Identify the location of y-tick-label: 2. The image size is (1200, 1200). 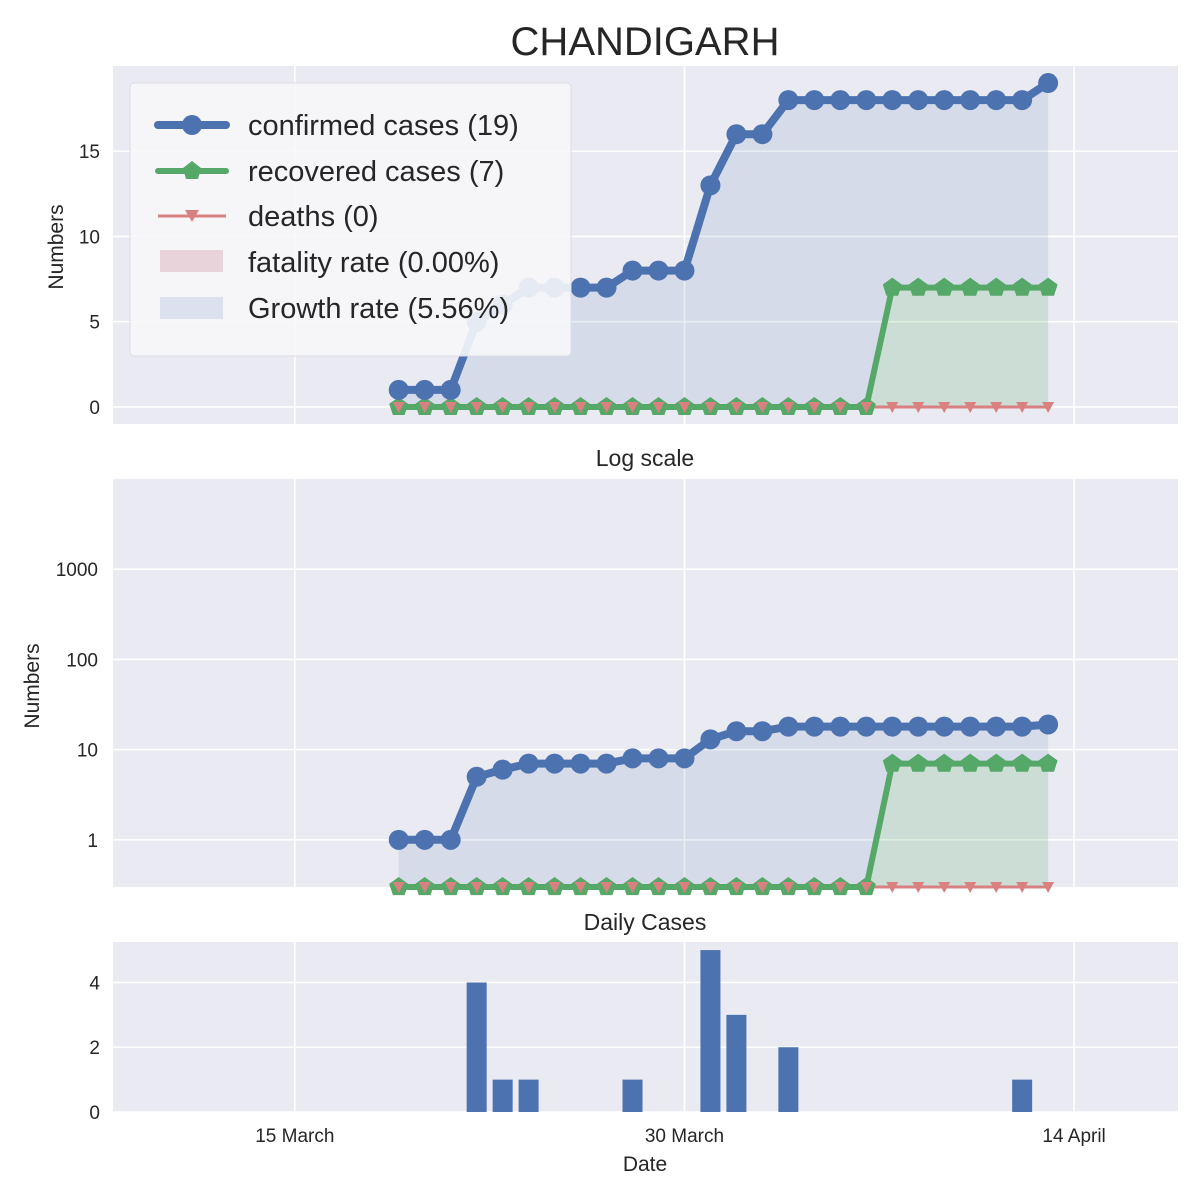
(94, 1048).